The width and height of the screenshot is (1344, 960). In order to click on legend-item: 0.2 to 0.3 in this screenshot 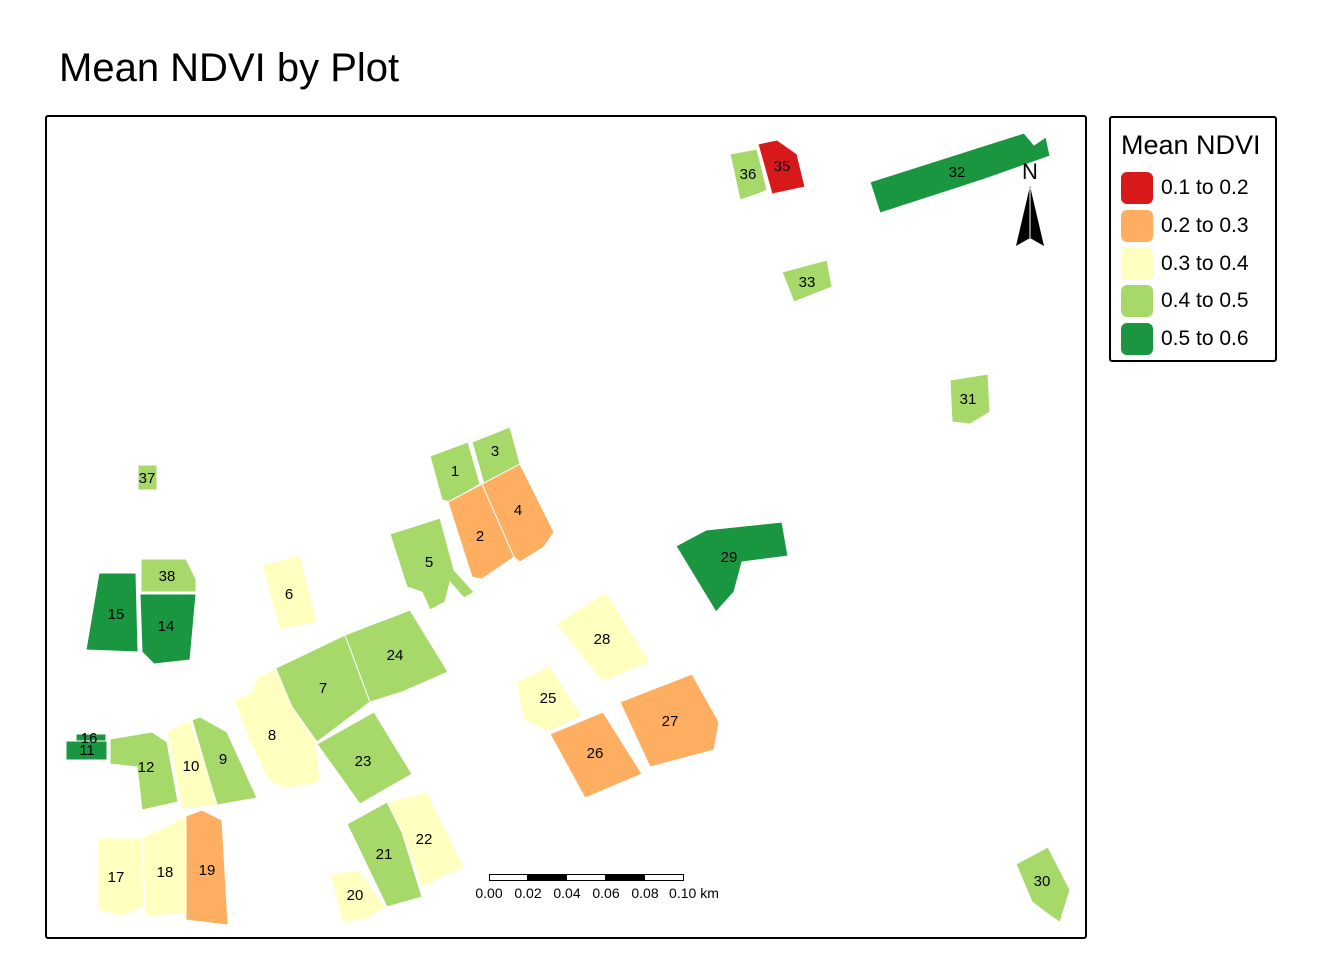, I will do `click(1185, 226)`.